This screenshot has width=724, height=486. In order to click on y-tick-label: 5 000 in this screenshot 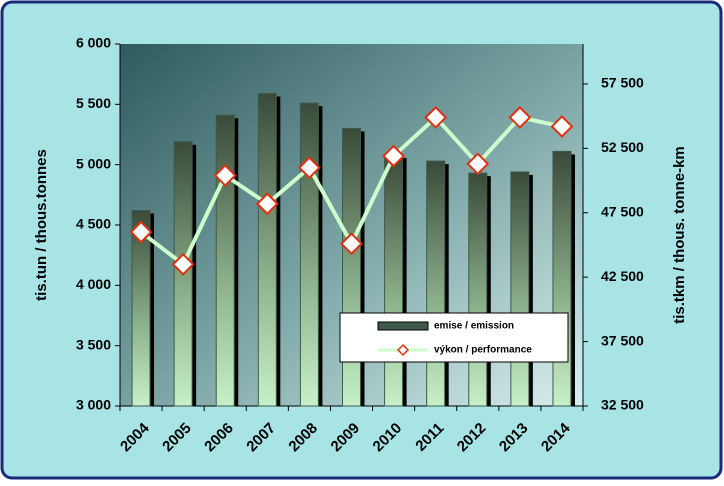, I will do `click(93, 163)`.